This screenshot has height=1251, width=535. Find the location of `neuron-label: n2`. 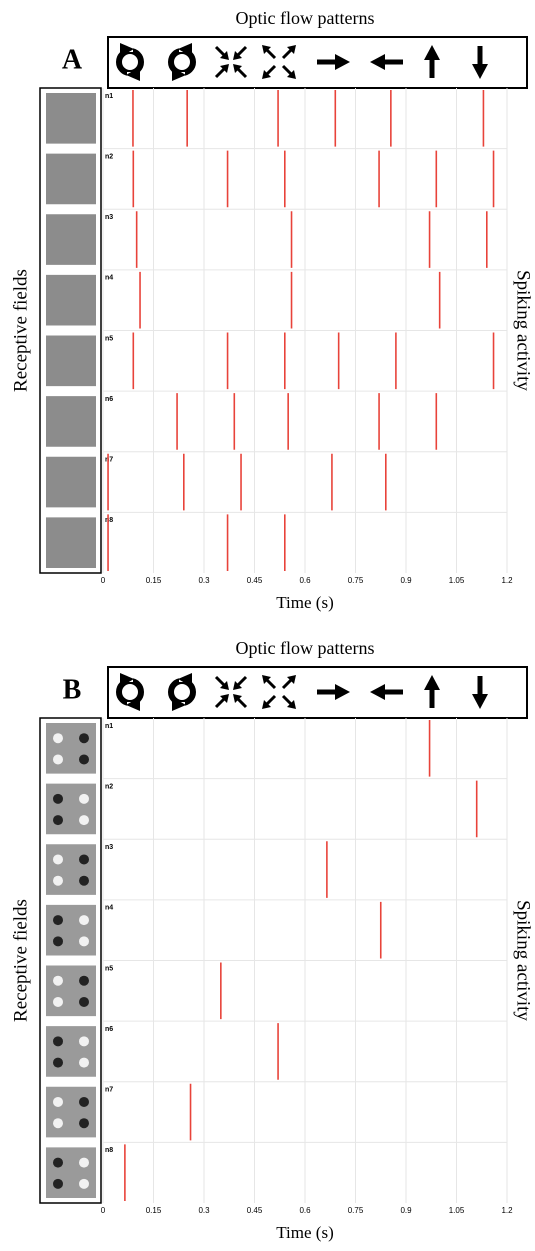

neuron-label: n2 is located at coordinates (109, 156).